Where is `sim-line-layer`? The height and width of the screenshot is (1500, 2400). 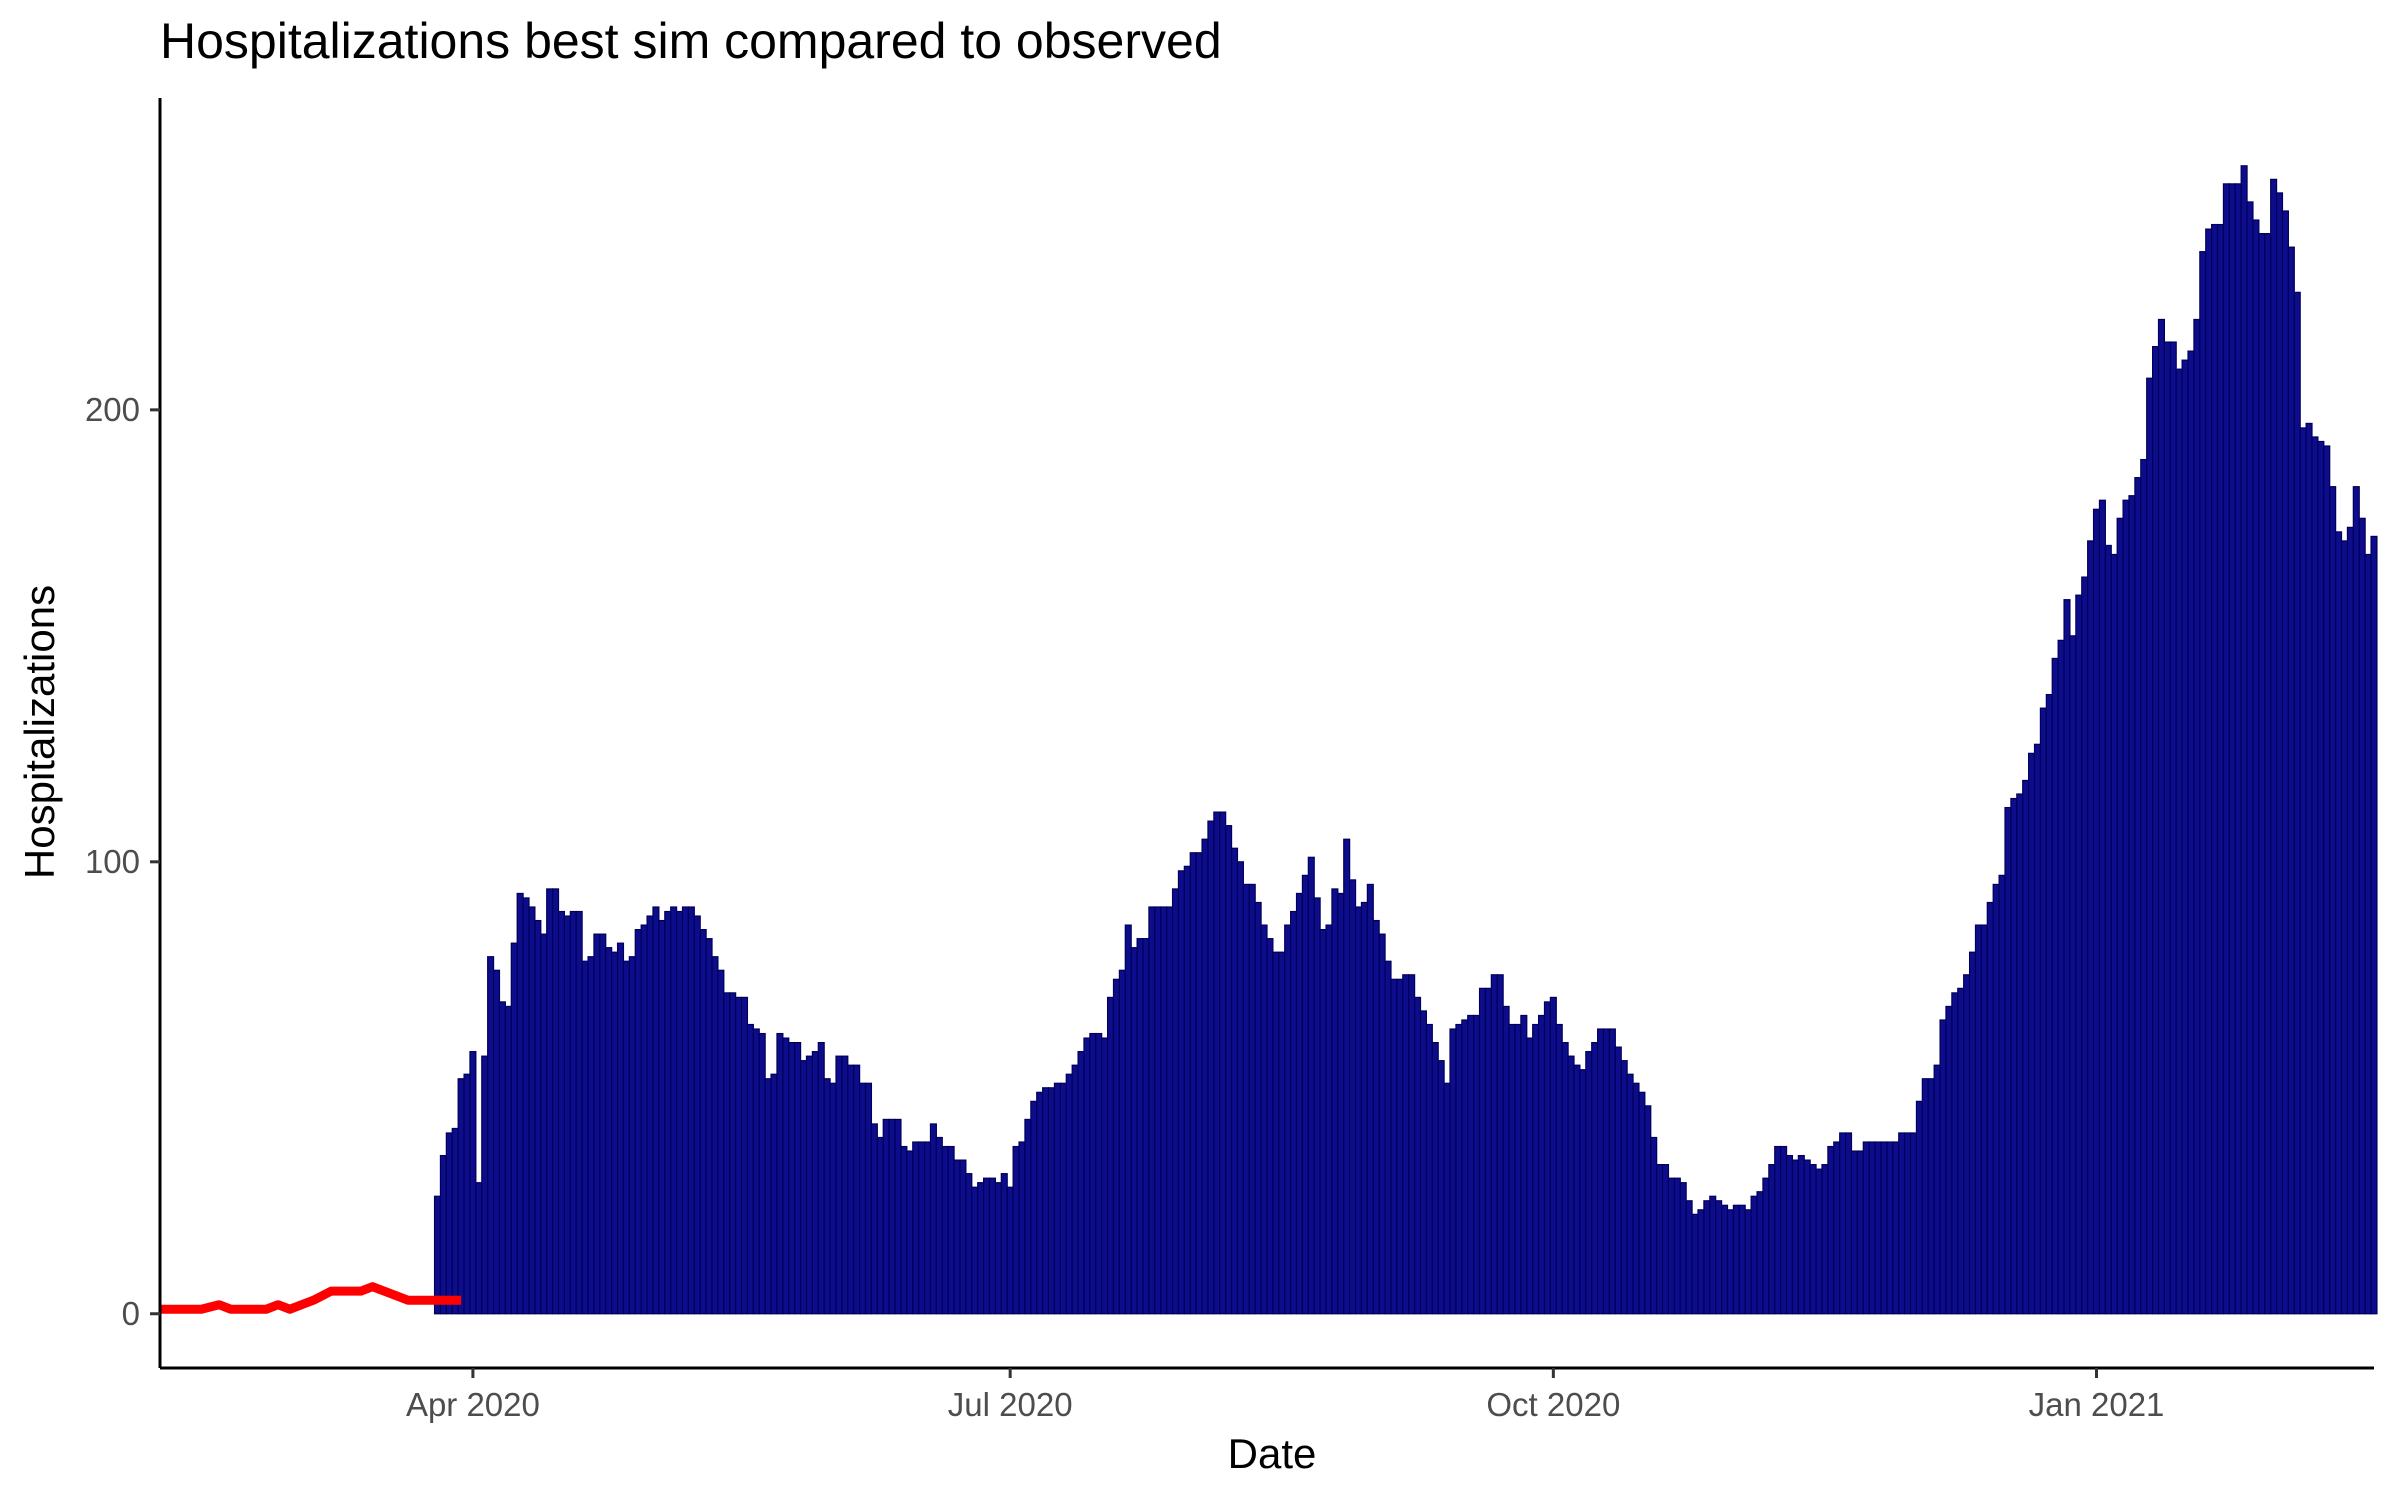 sim-line-layer is located at coordinates (311, 1298).